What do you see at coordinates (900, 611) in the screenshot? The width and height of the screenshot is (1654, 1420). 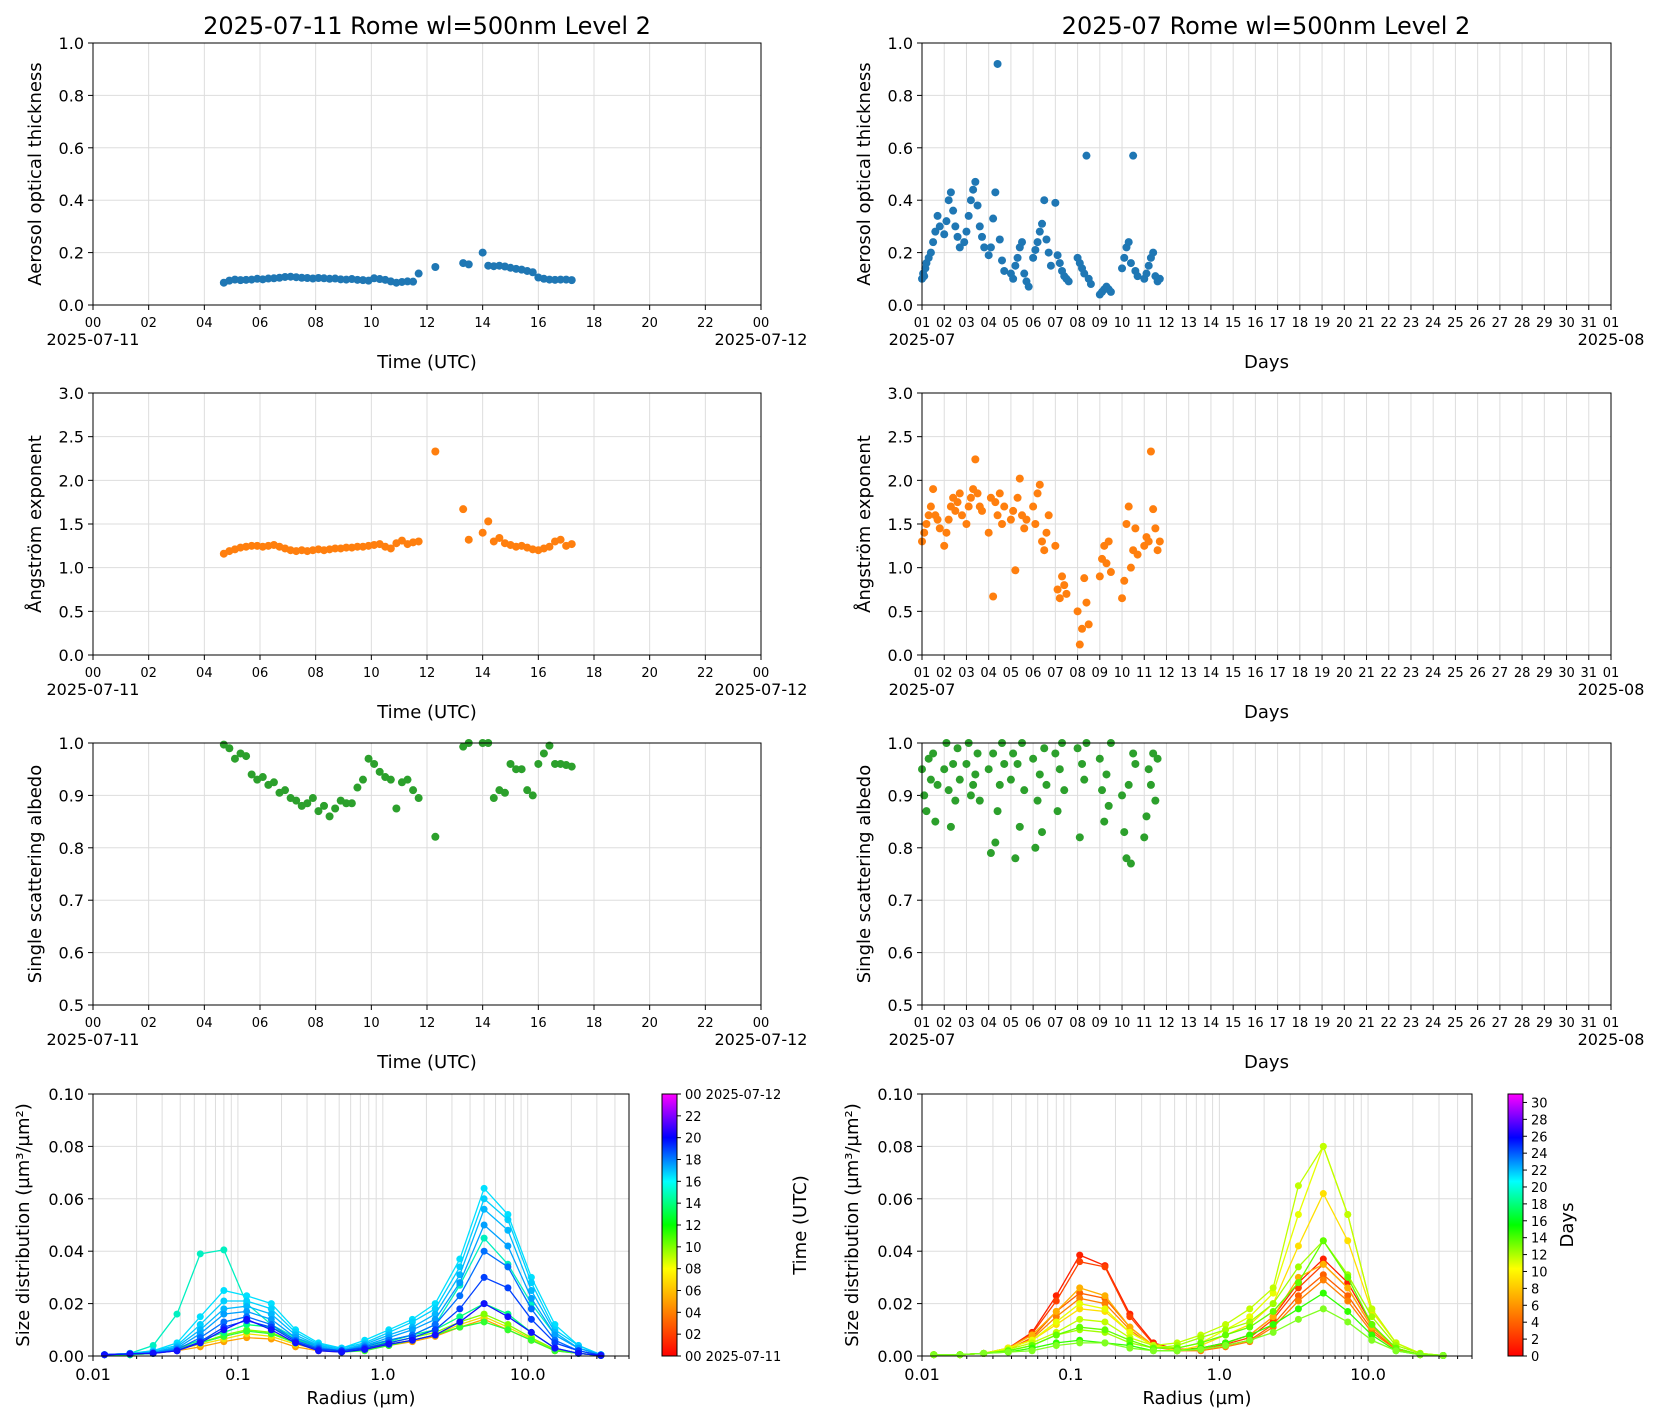 I see `y-tick-label: 0.5` at bounding box center [900, 611].